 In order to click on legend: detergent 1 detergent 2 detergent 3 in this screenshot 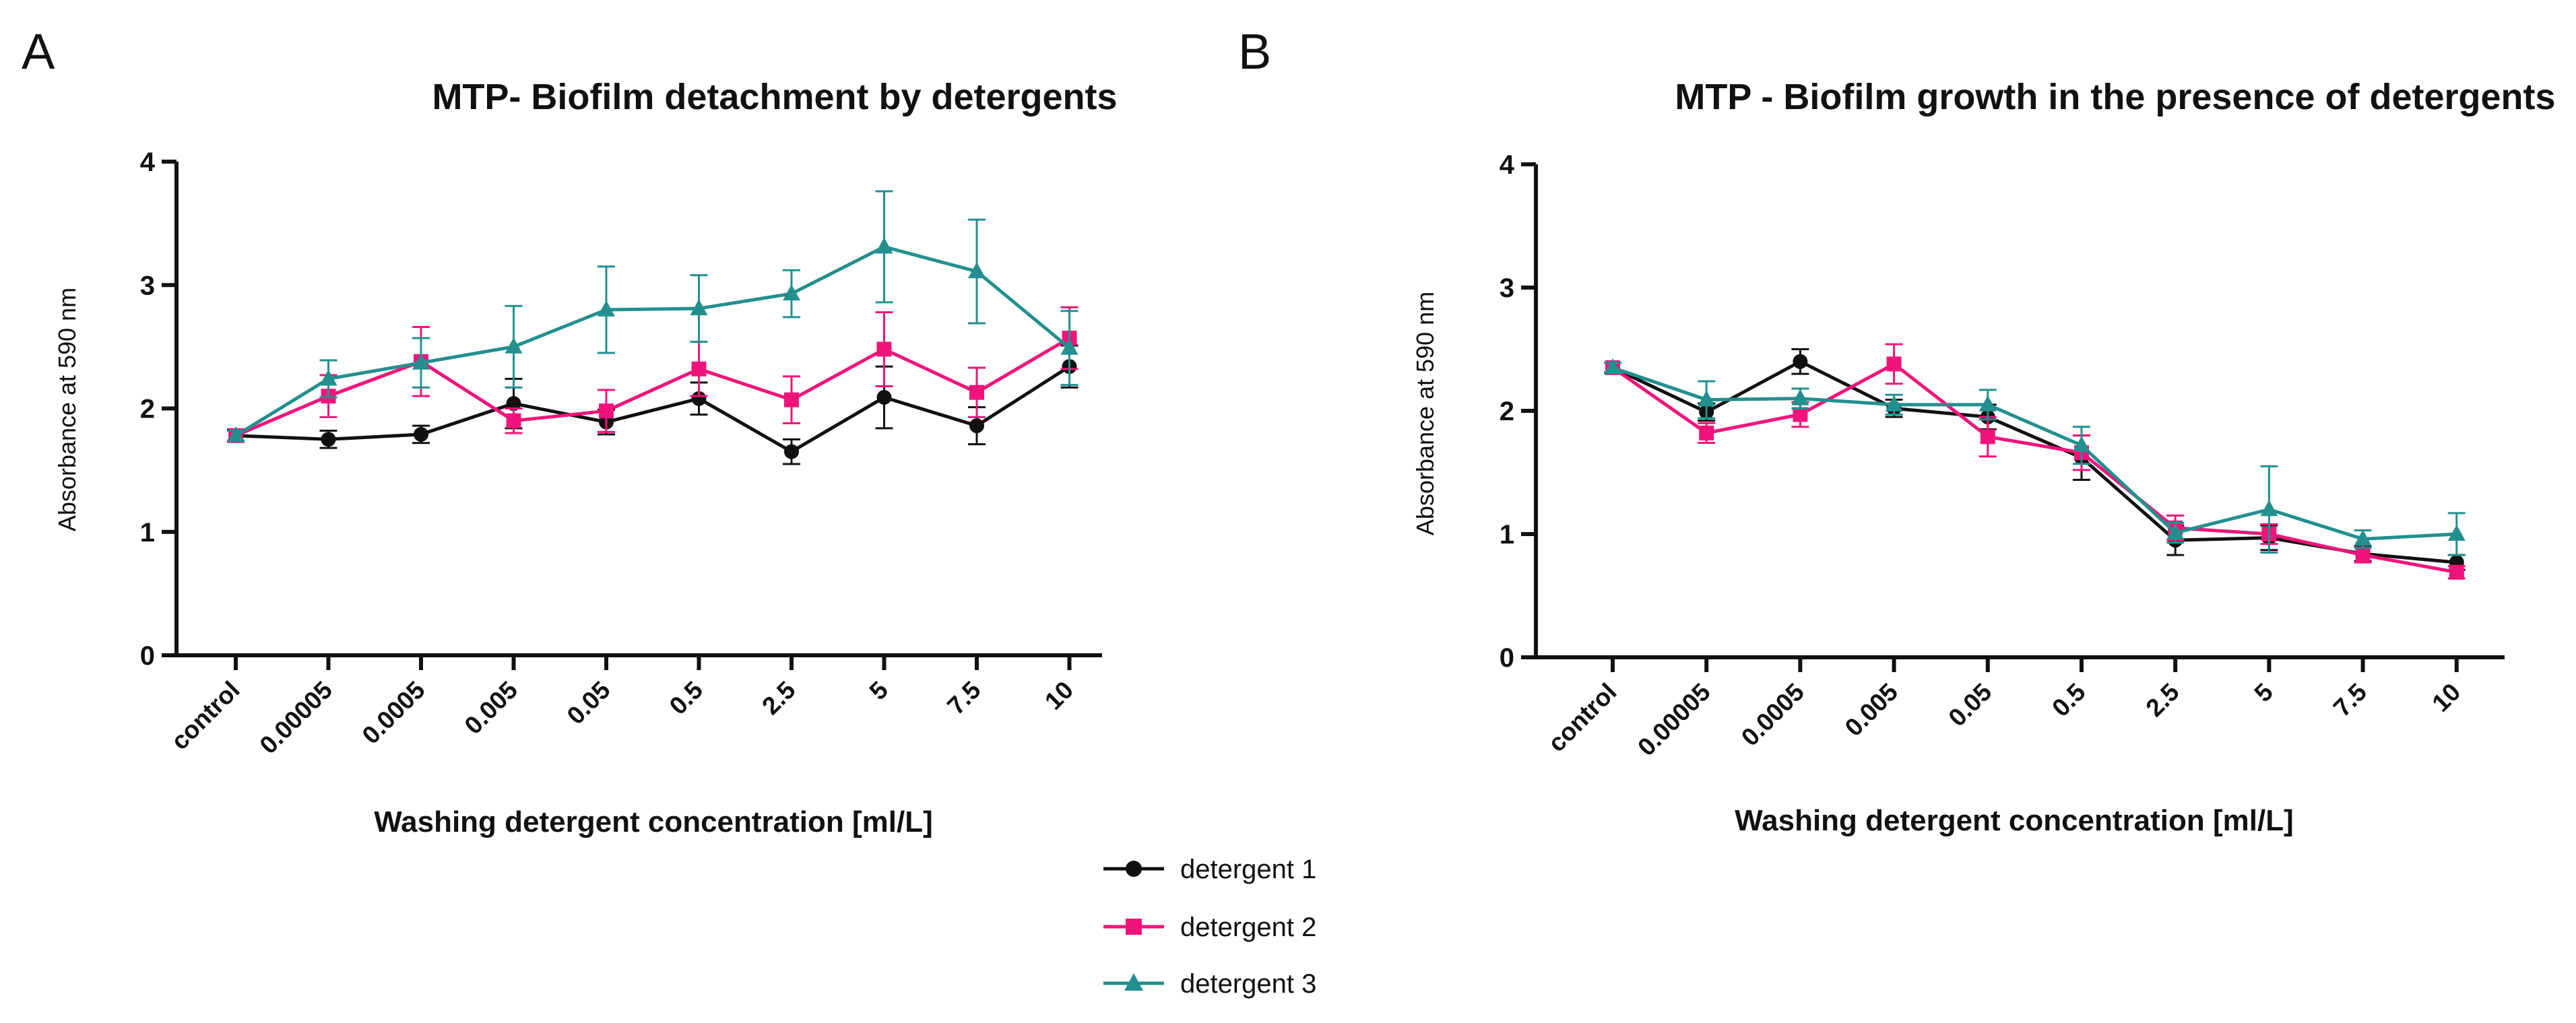, I will do `click(1209, 927)`.